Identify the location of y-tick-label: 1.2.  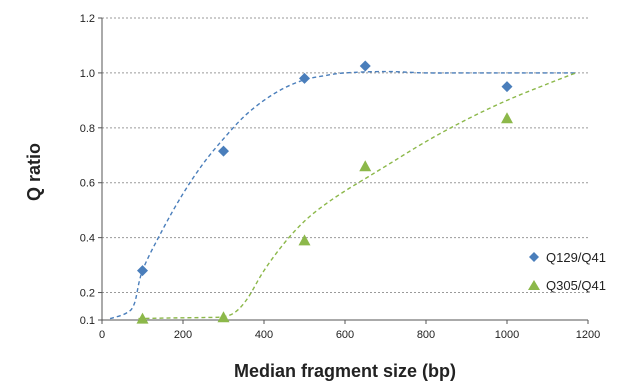
(87, 19).